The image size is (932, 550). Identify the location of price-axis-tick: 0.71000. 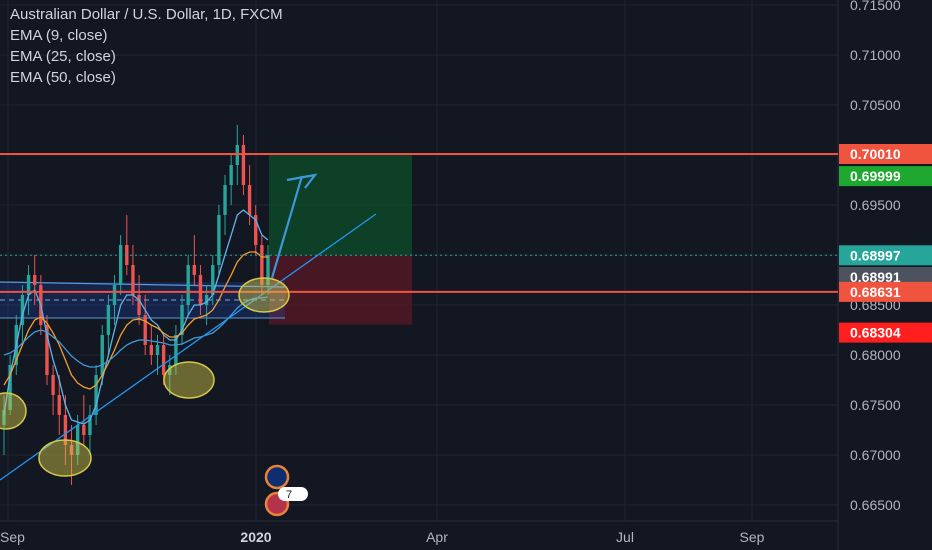
(875, 55).